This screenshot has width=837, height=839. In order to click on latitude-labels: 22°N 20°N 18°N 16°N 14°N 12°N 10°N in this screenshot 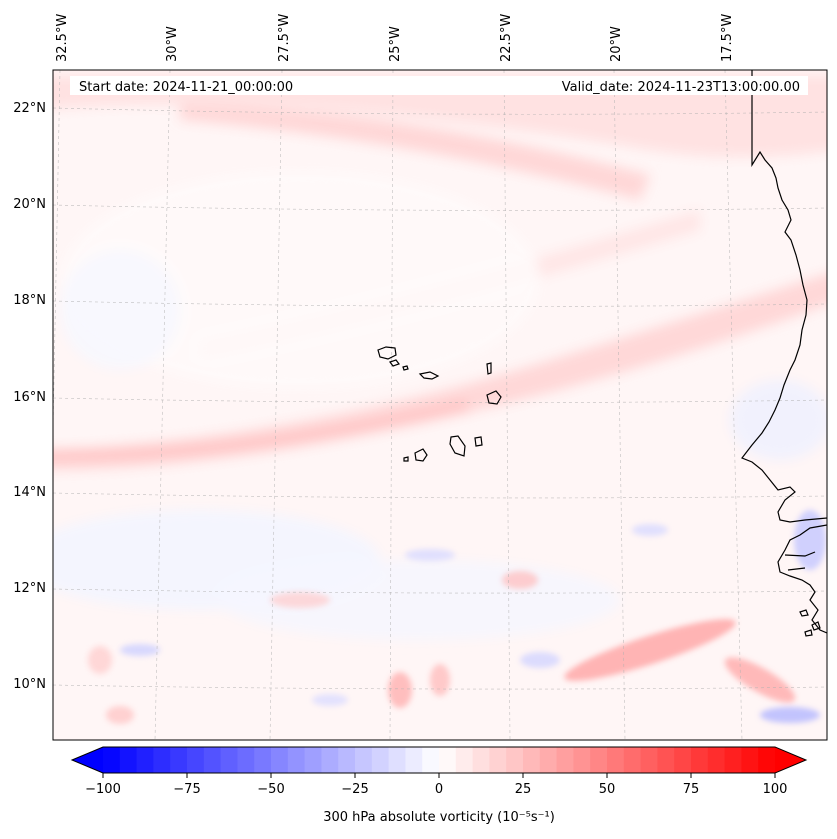, I will do `click(29, 396)`.